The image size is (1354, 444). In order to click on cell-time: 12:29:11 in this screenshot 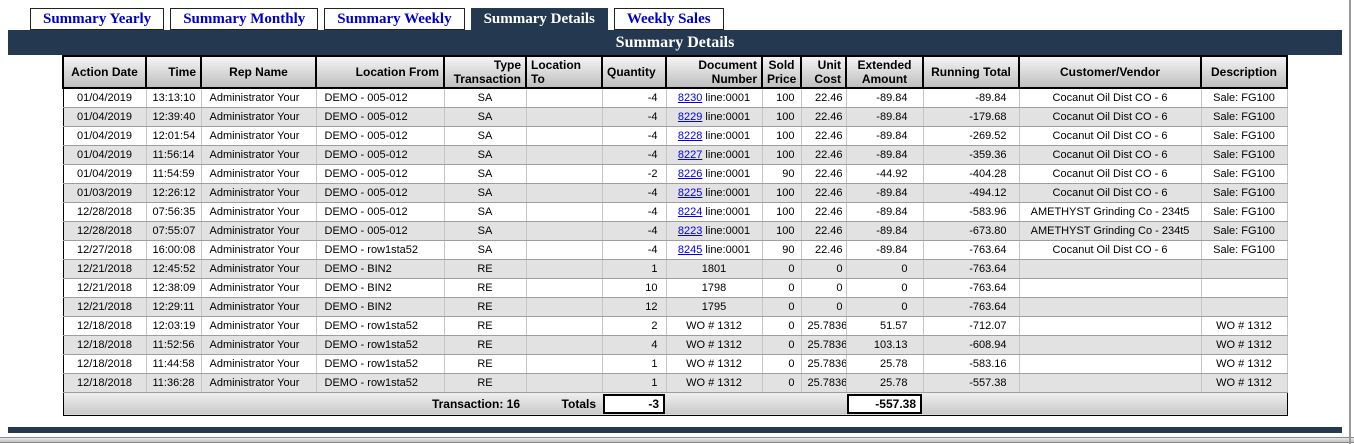, I will do `click(174, 307)`.